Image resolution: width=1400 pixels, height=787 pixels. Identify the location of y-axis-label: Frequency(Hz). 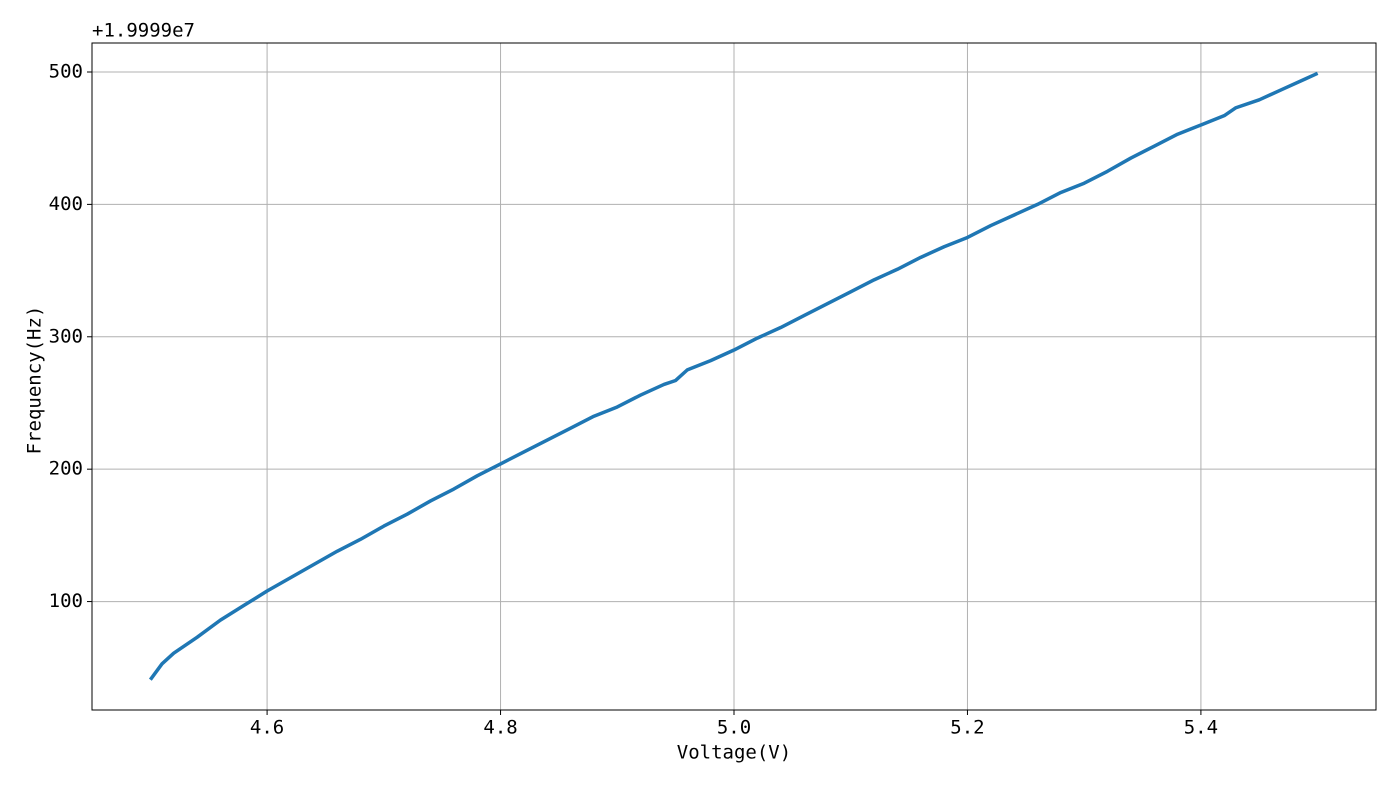
(35, 380).